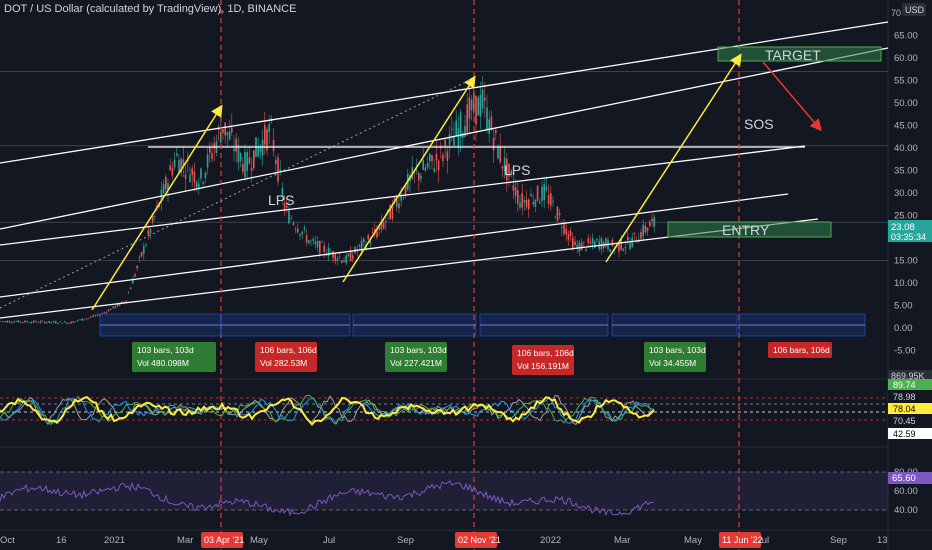 Image resolution: width=932 pixels, height=550 pixels. What do you see at coordinates (163, 363) in the screenshot?
I see `range-volume-label: Vol 480.098M` at bounding box center [163, 363].